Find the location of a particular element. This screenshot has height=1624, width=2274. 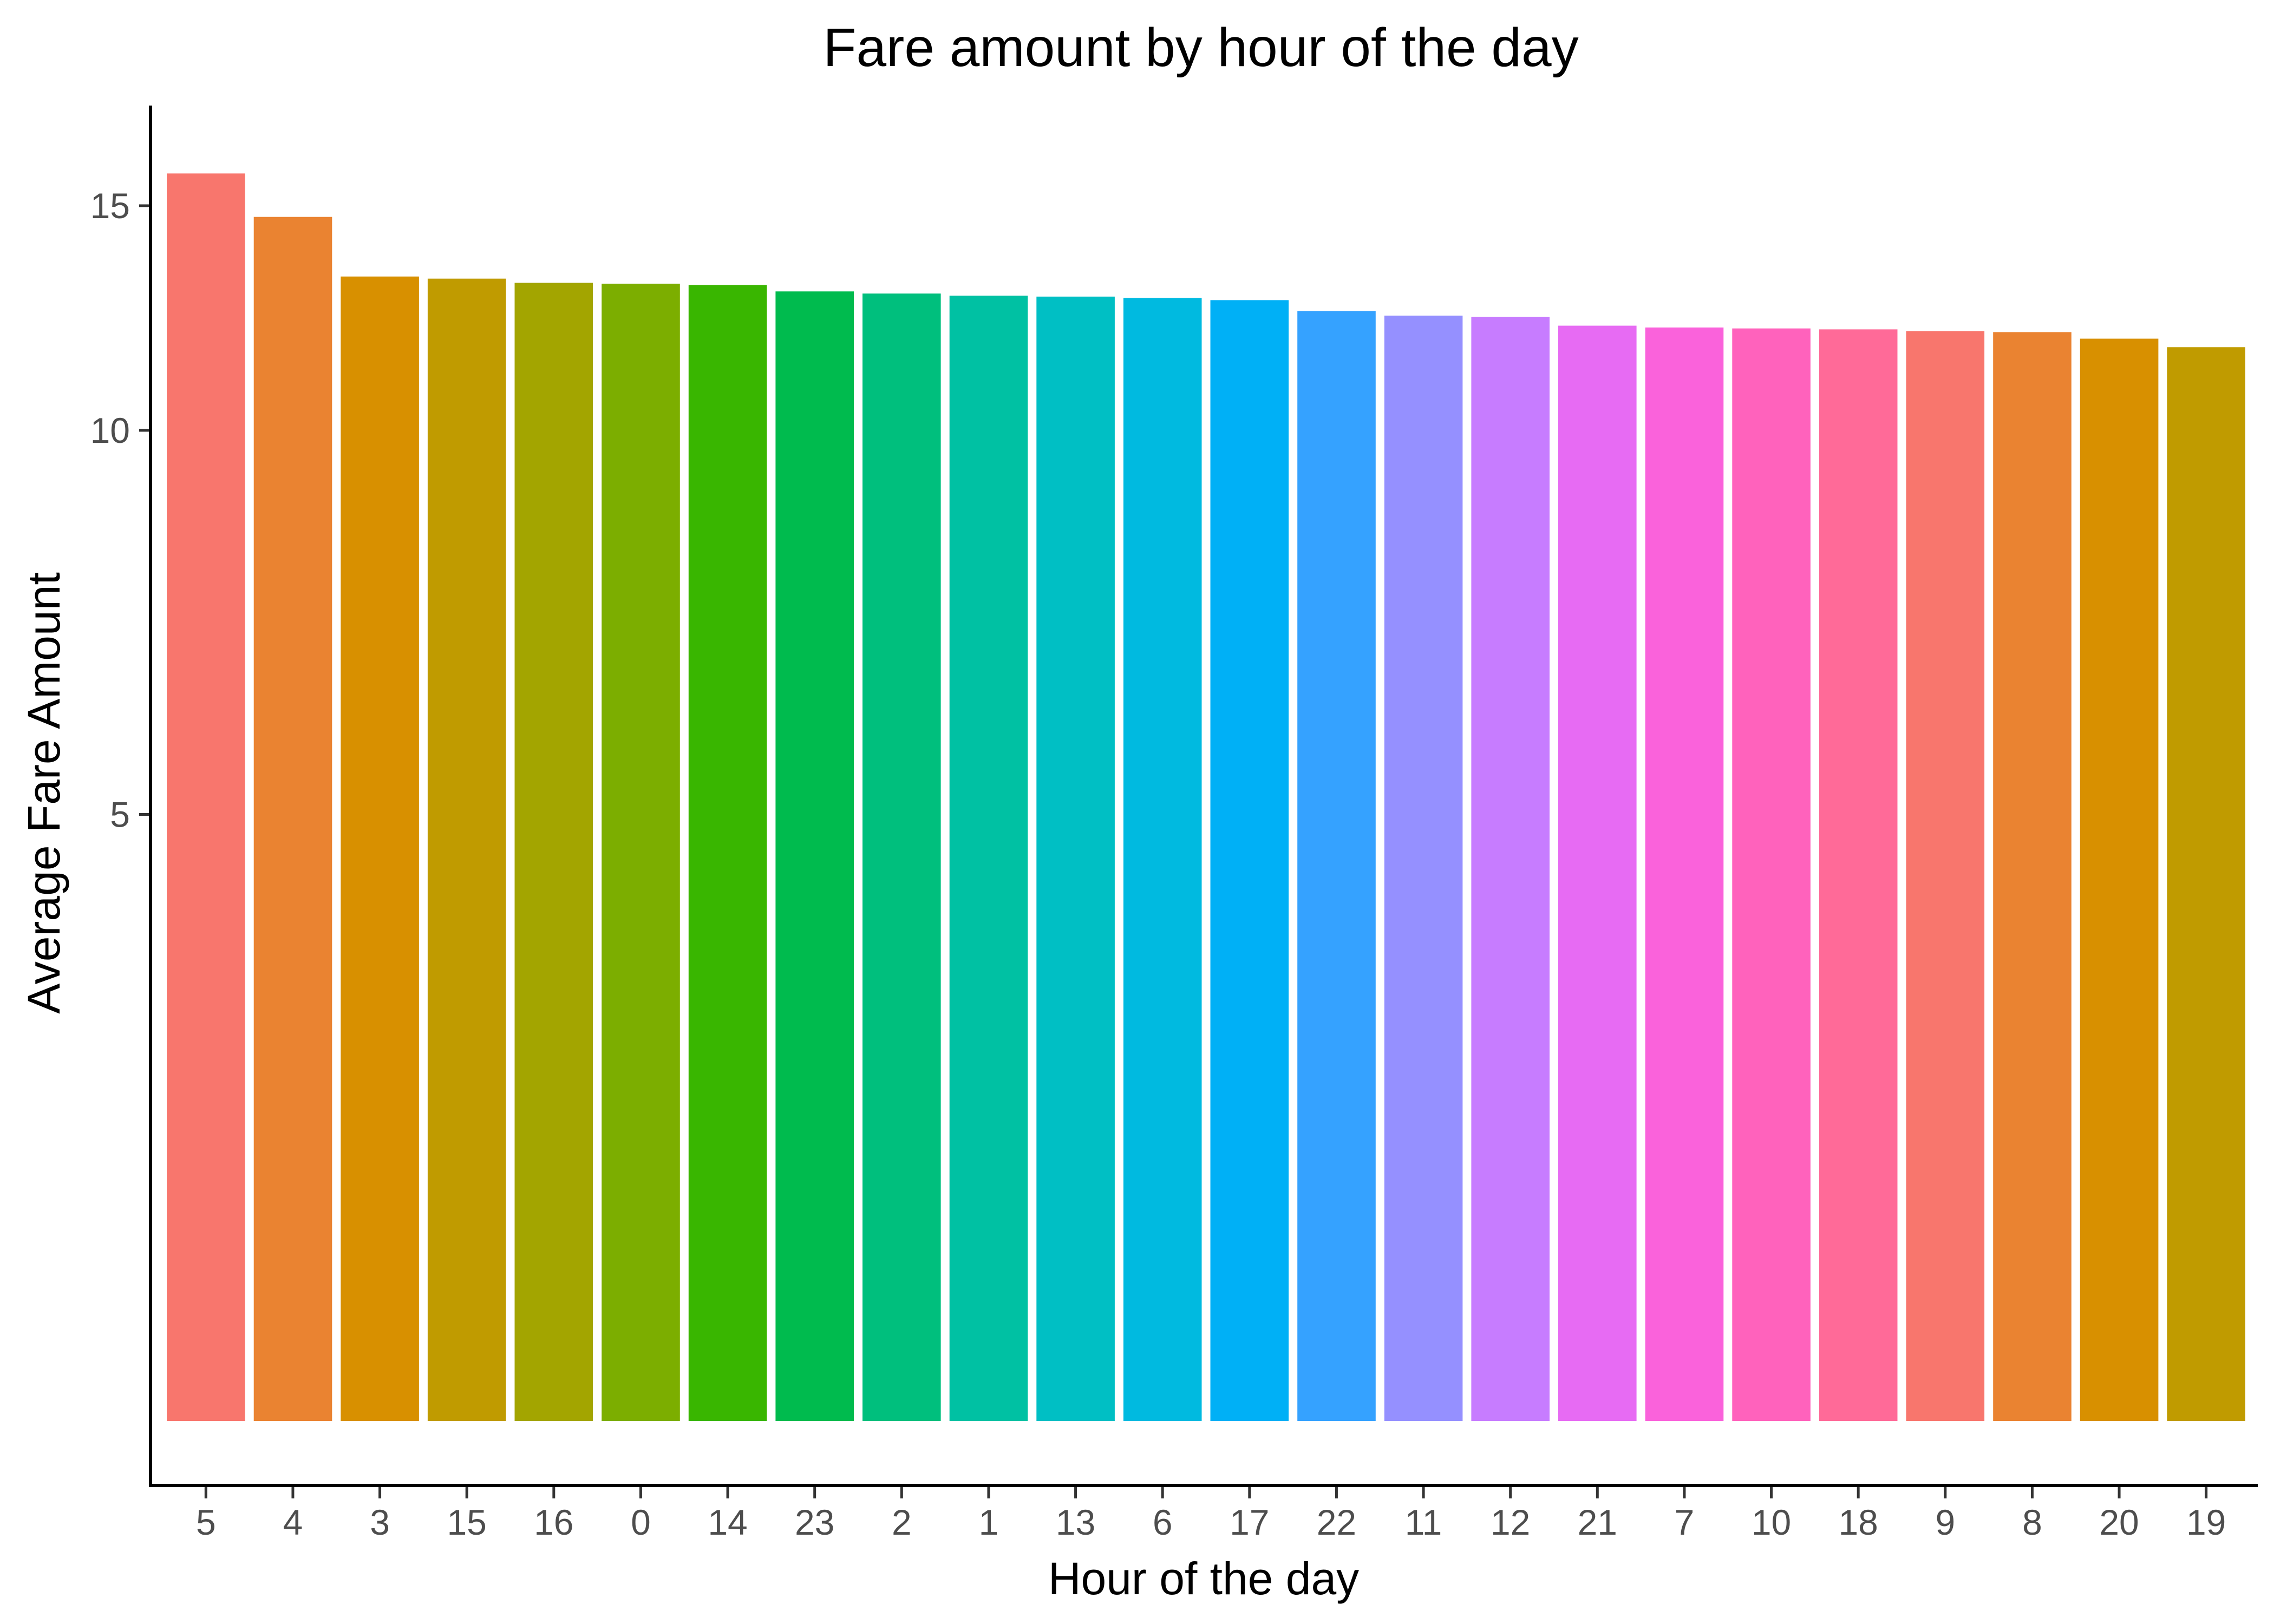

x-tick-label: 0 is located at coordinates (641, 1522).